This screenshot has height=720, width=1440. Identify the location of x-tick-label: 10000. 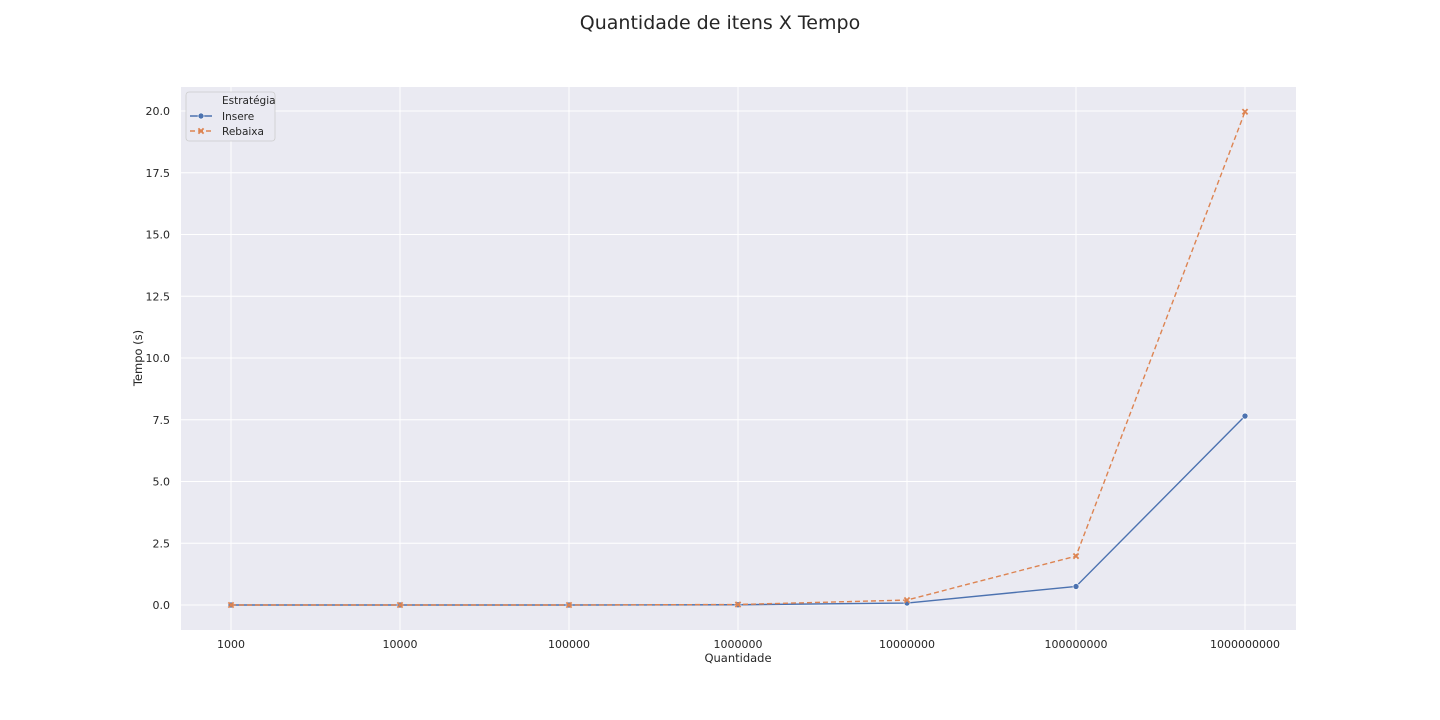
(400, 644).